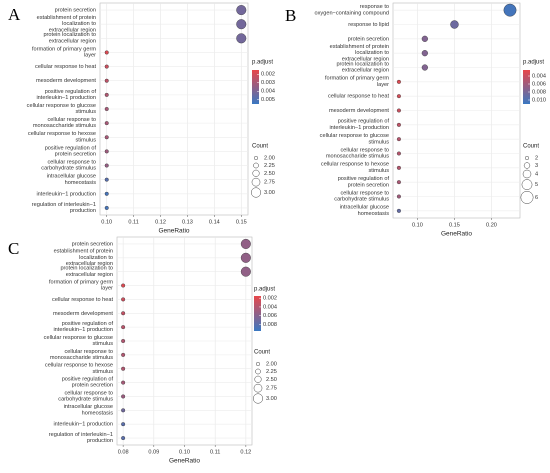  What do you see at coordinates (271, 389) in the screenshot?
I see `size-key-label: 2.75` at bounding box center [271, 389].